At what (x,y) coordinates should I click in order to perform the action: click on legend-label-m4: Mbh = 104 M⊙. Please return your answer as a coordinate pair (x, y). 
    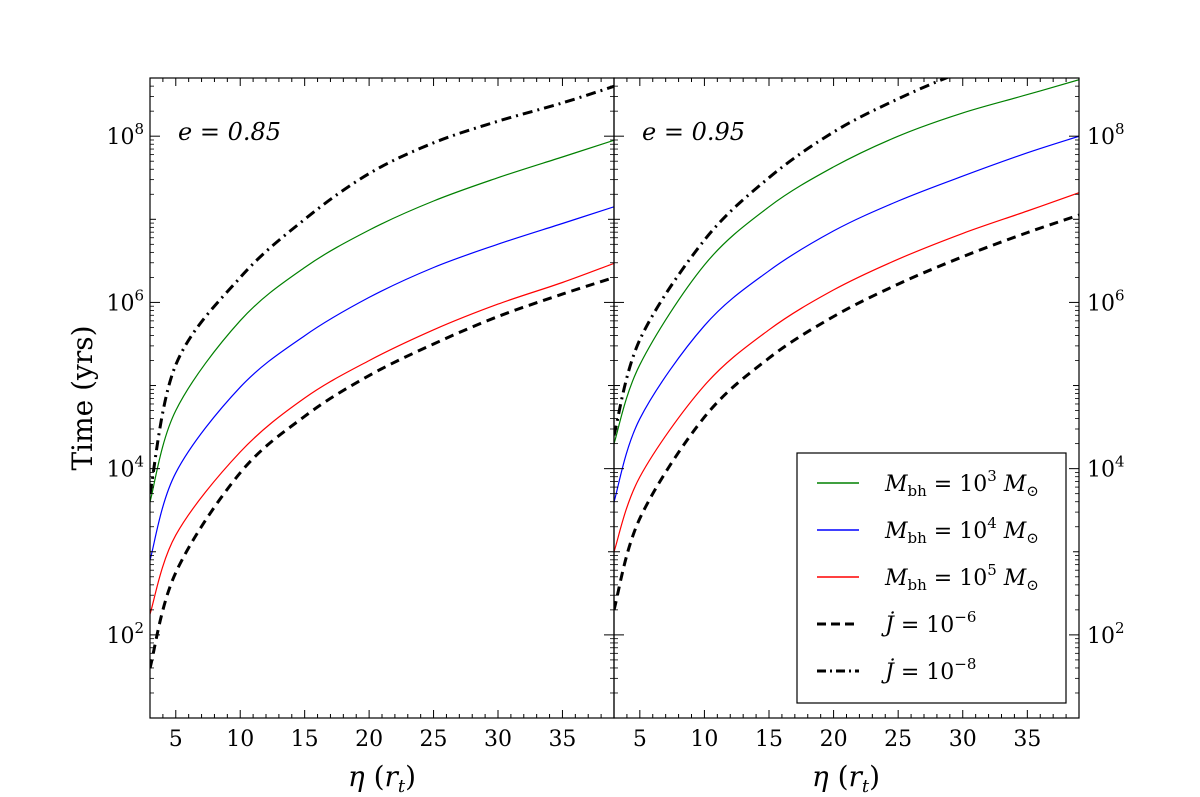
    Looking at the image, I should click on (961, 530).